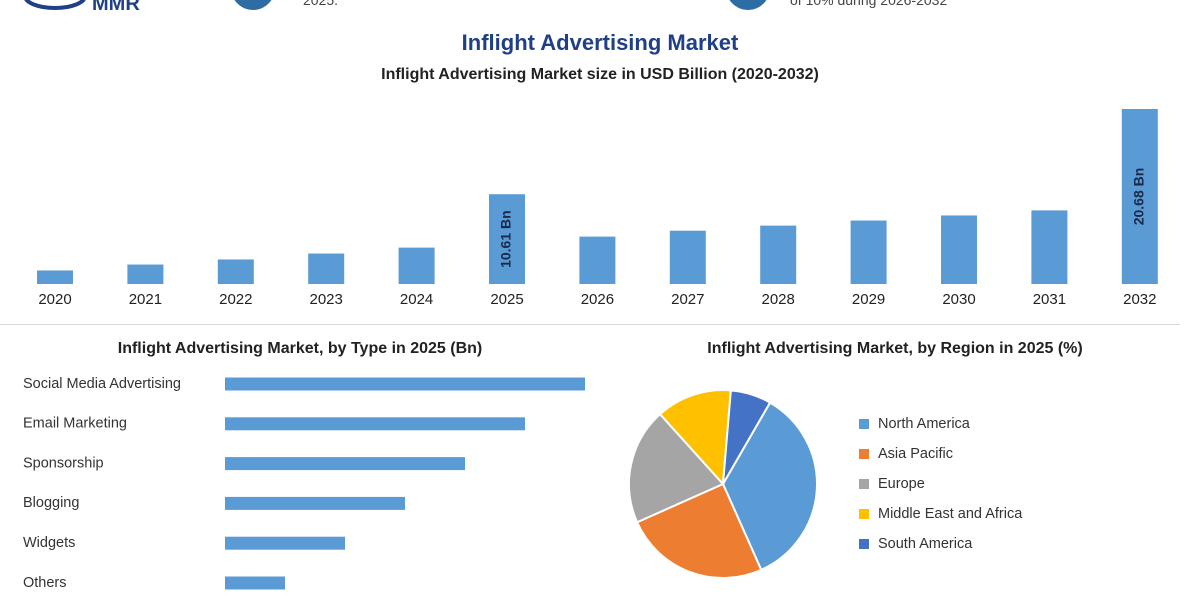 The width and height of the screenshot is (1200, 600). I want to click on bar-others, so click(255, 583).